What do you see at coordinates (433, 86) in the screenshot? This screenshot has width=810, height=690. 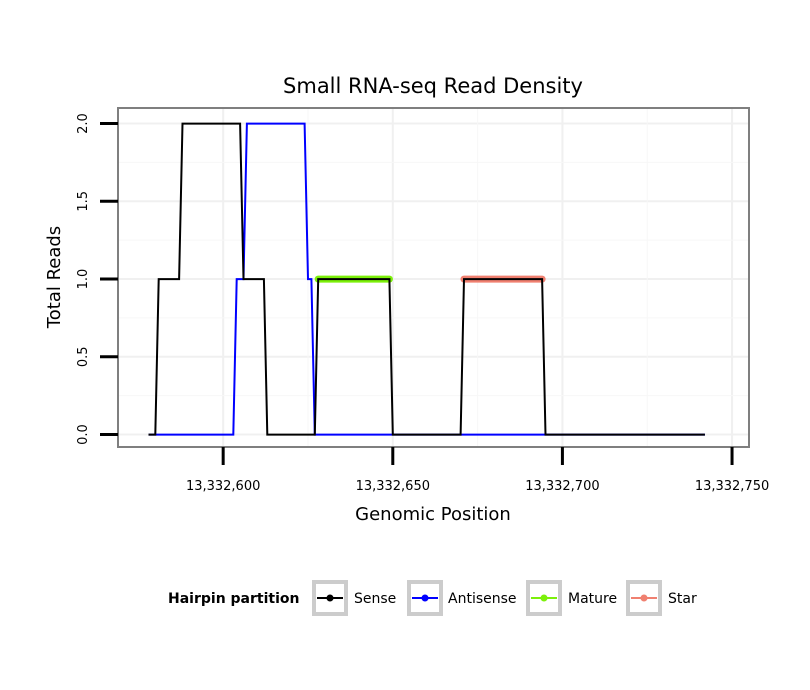 I see `chart-title: Small RNA-seq Read Density` at bounding box center [433, 86].